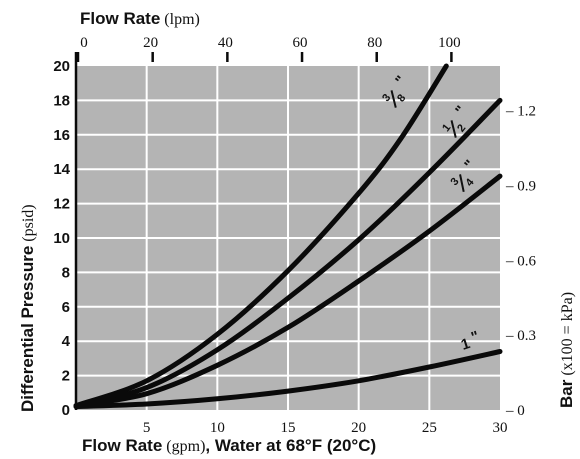  Describe the element at coordinates (374, 43) in the screenshot. I see `top-tick-label: 80` at that location.